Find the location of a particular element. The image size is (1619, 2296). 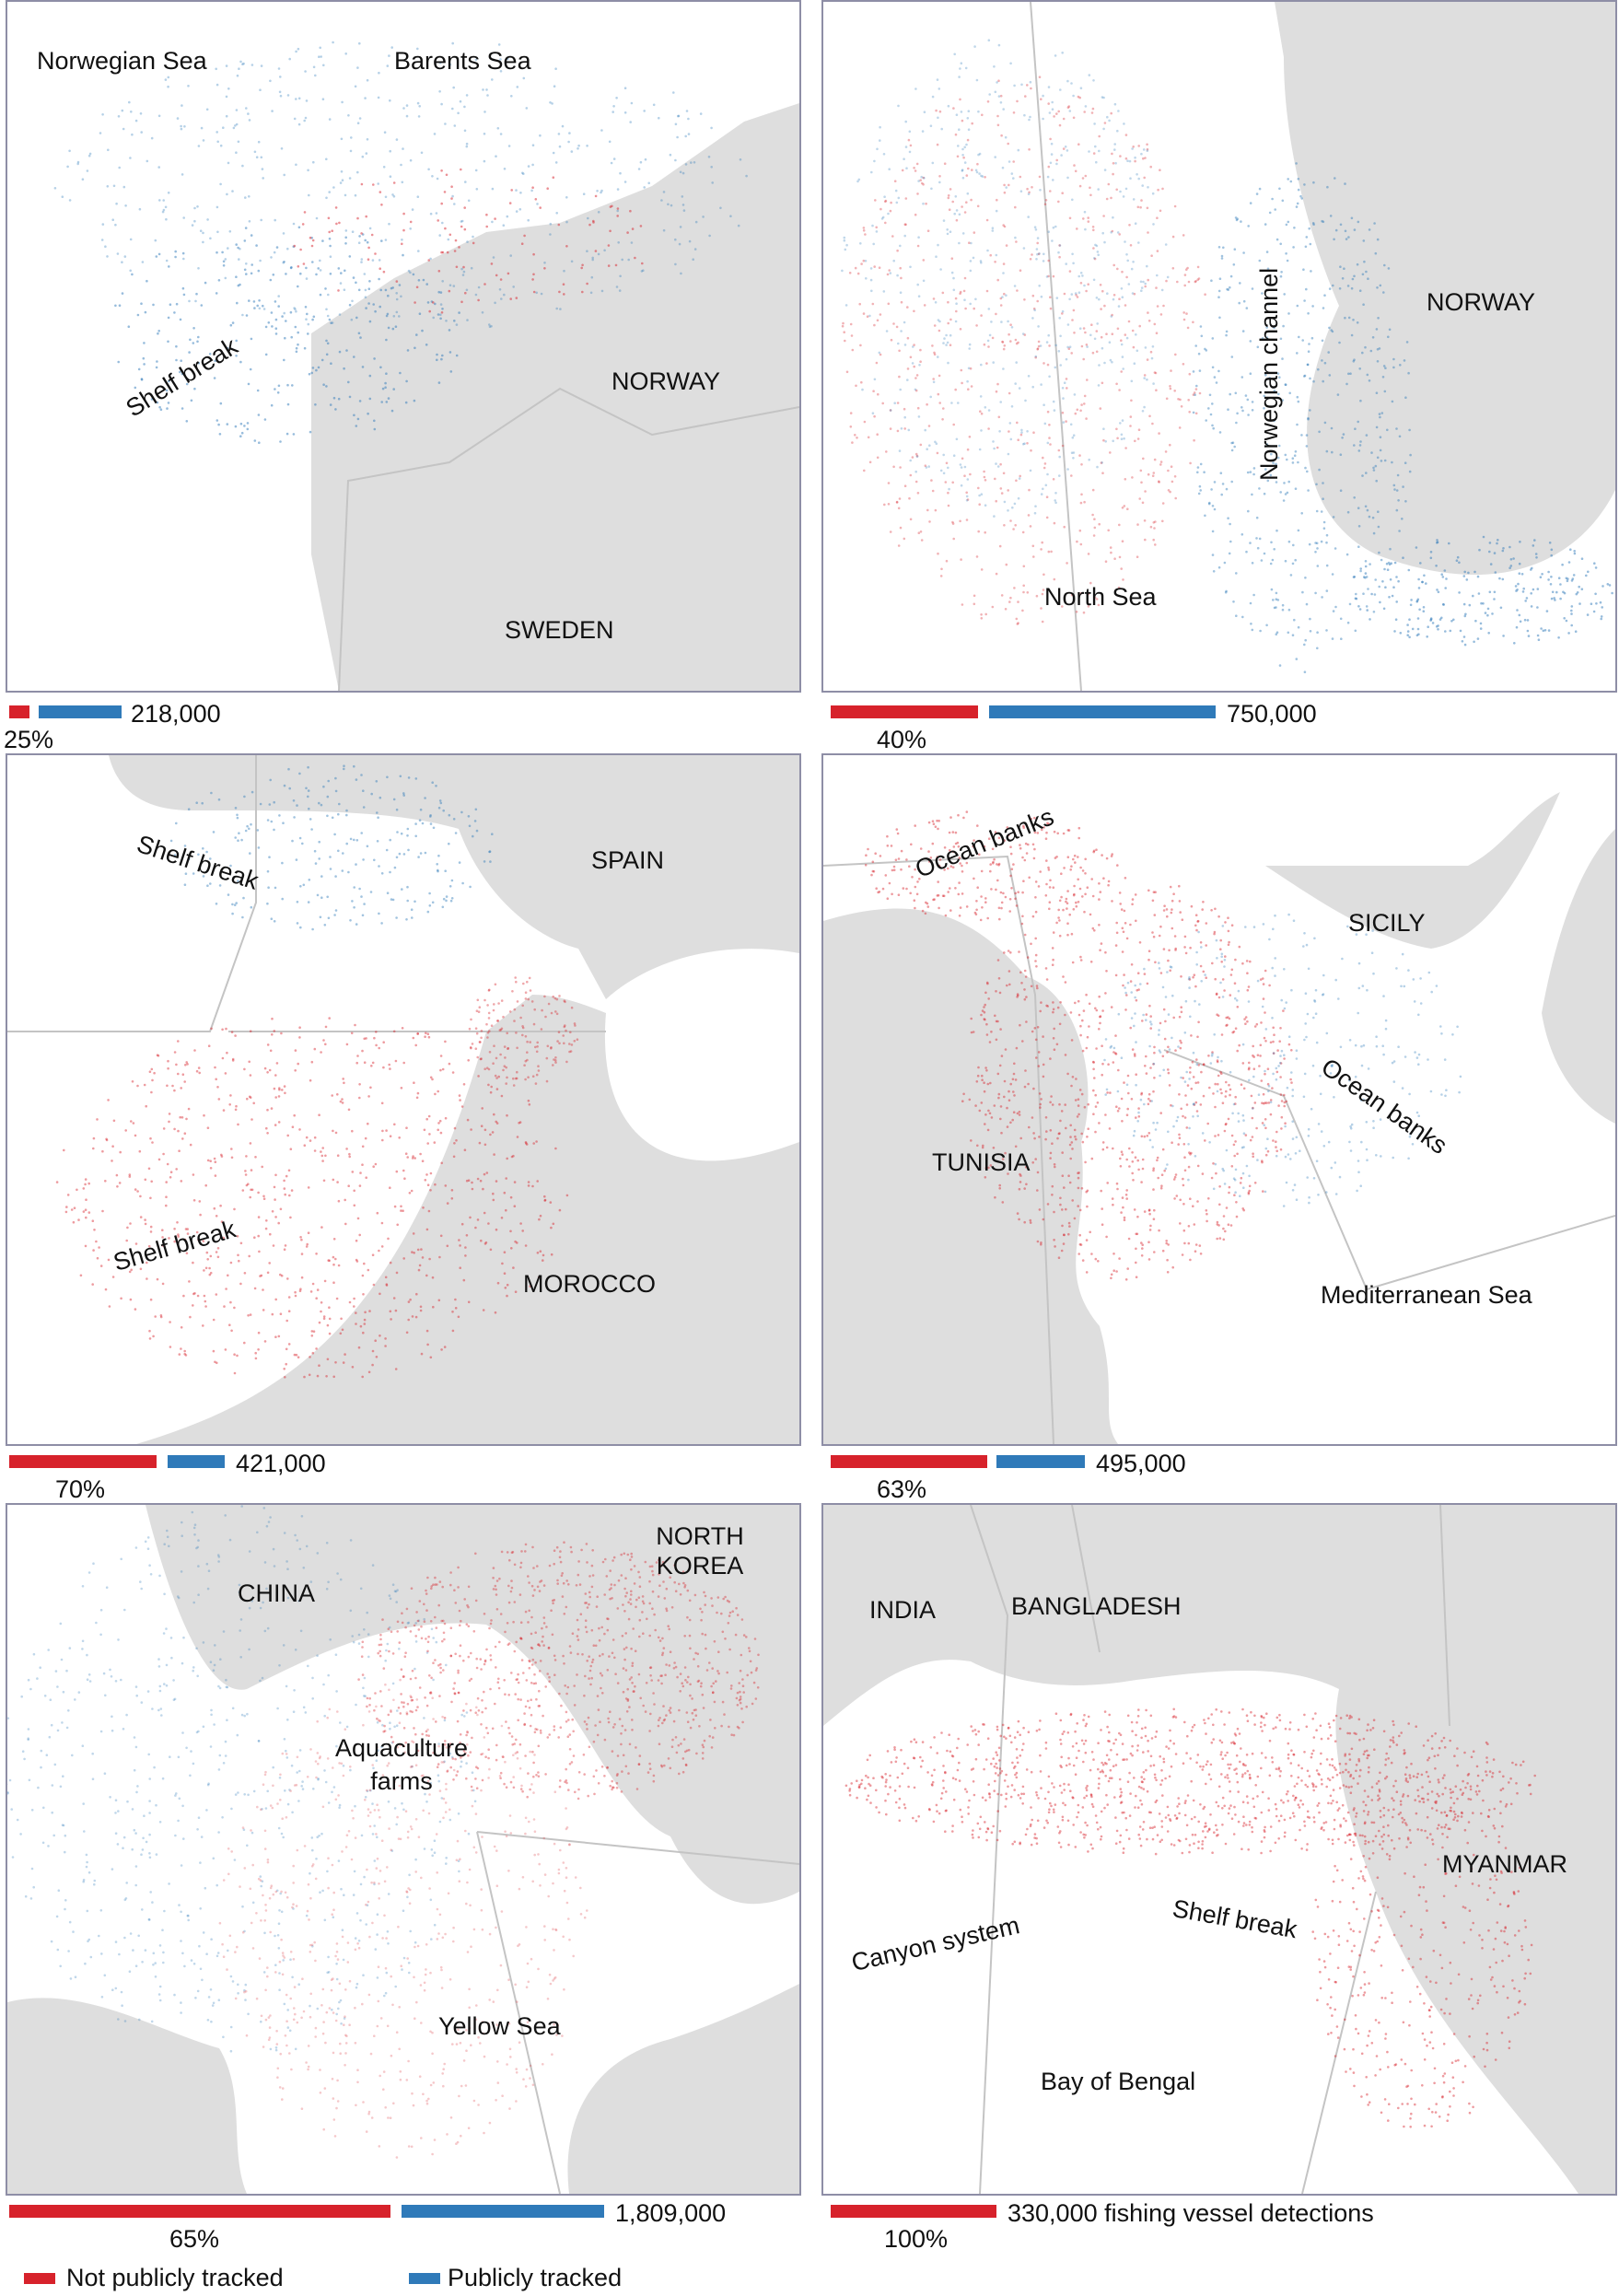

bar-tracked-gibraltar is located at coordinates (196, 1461).